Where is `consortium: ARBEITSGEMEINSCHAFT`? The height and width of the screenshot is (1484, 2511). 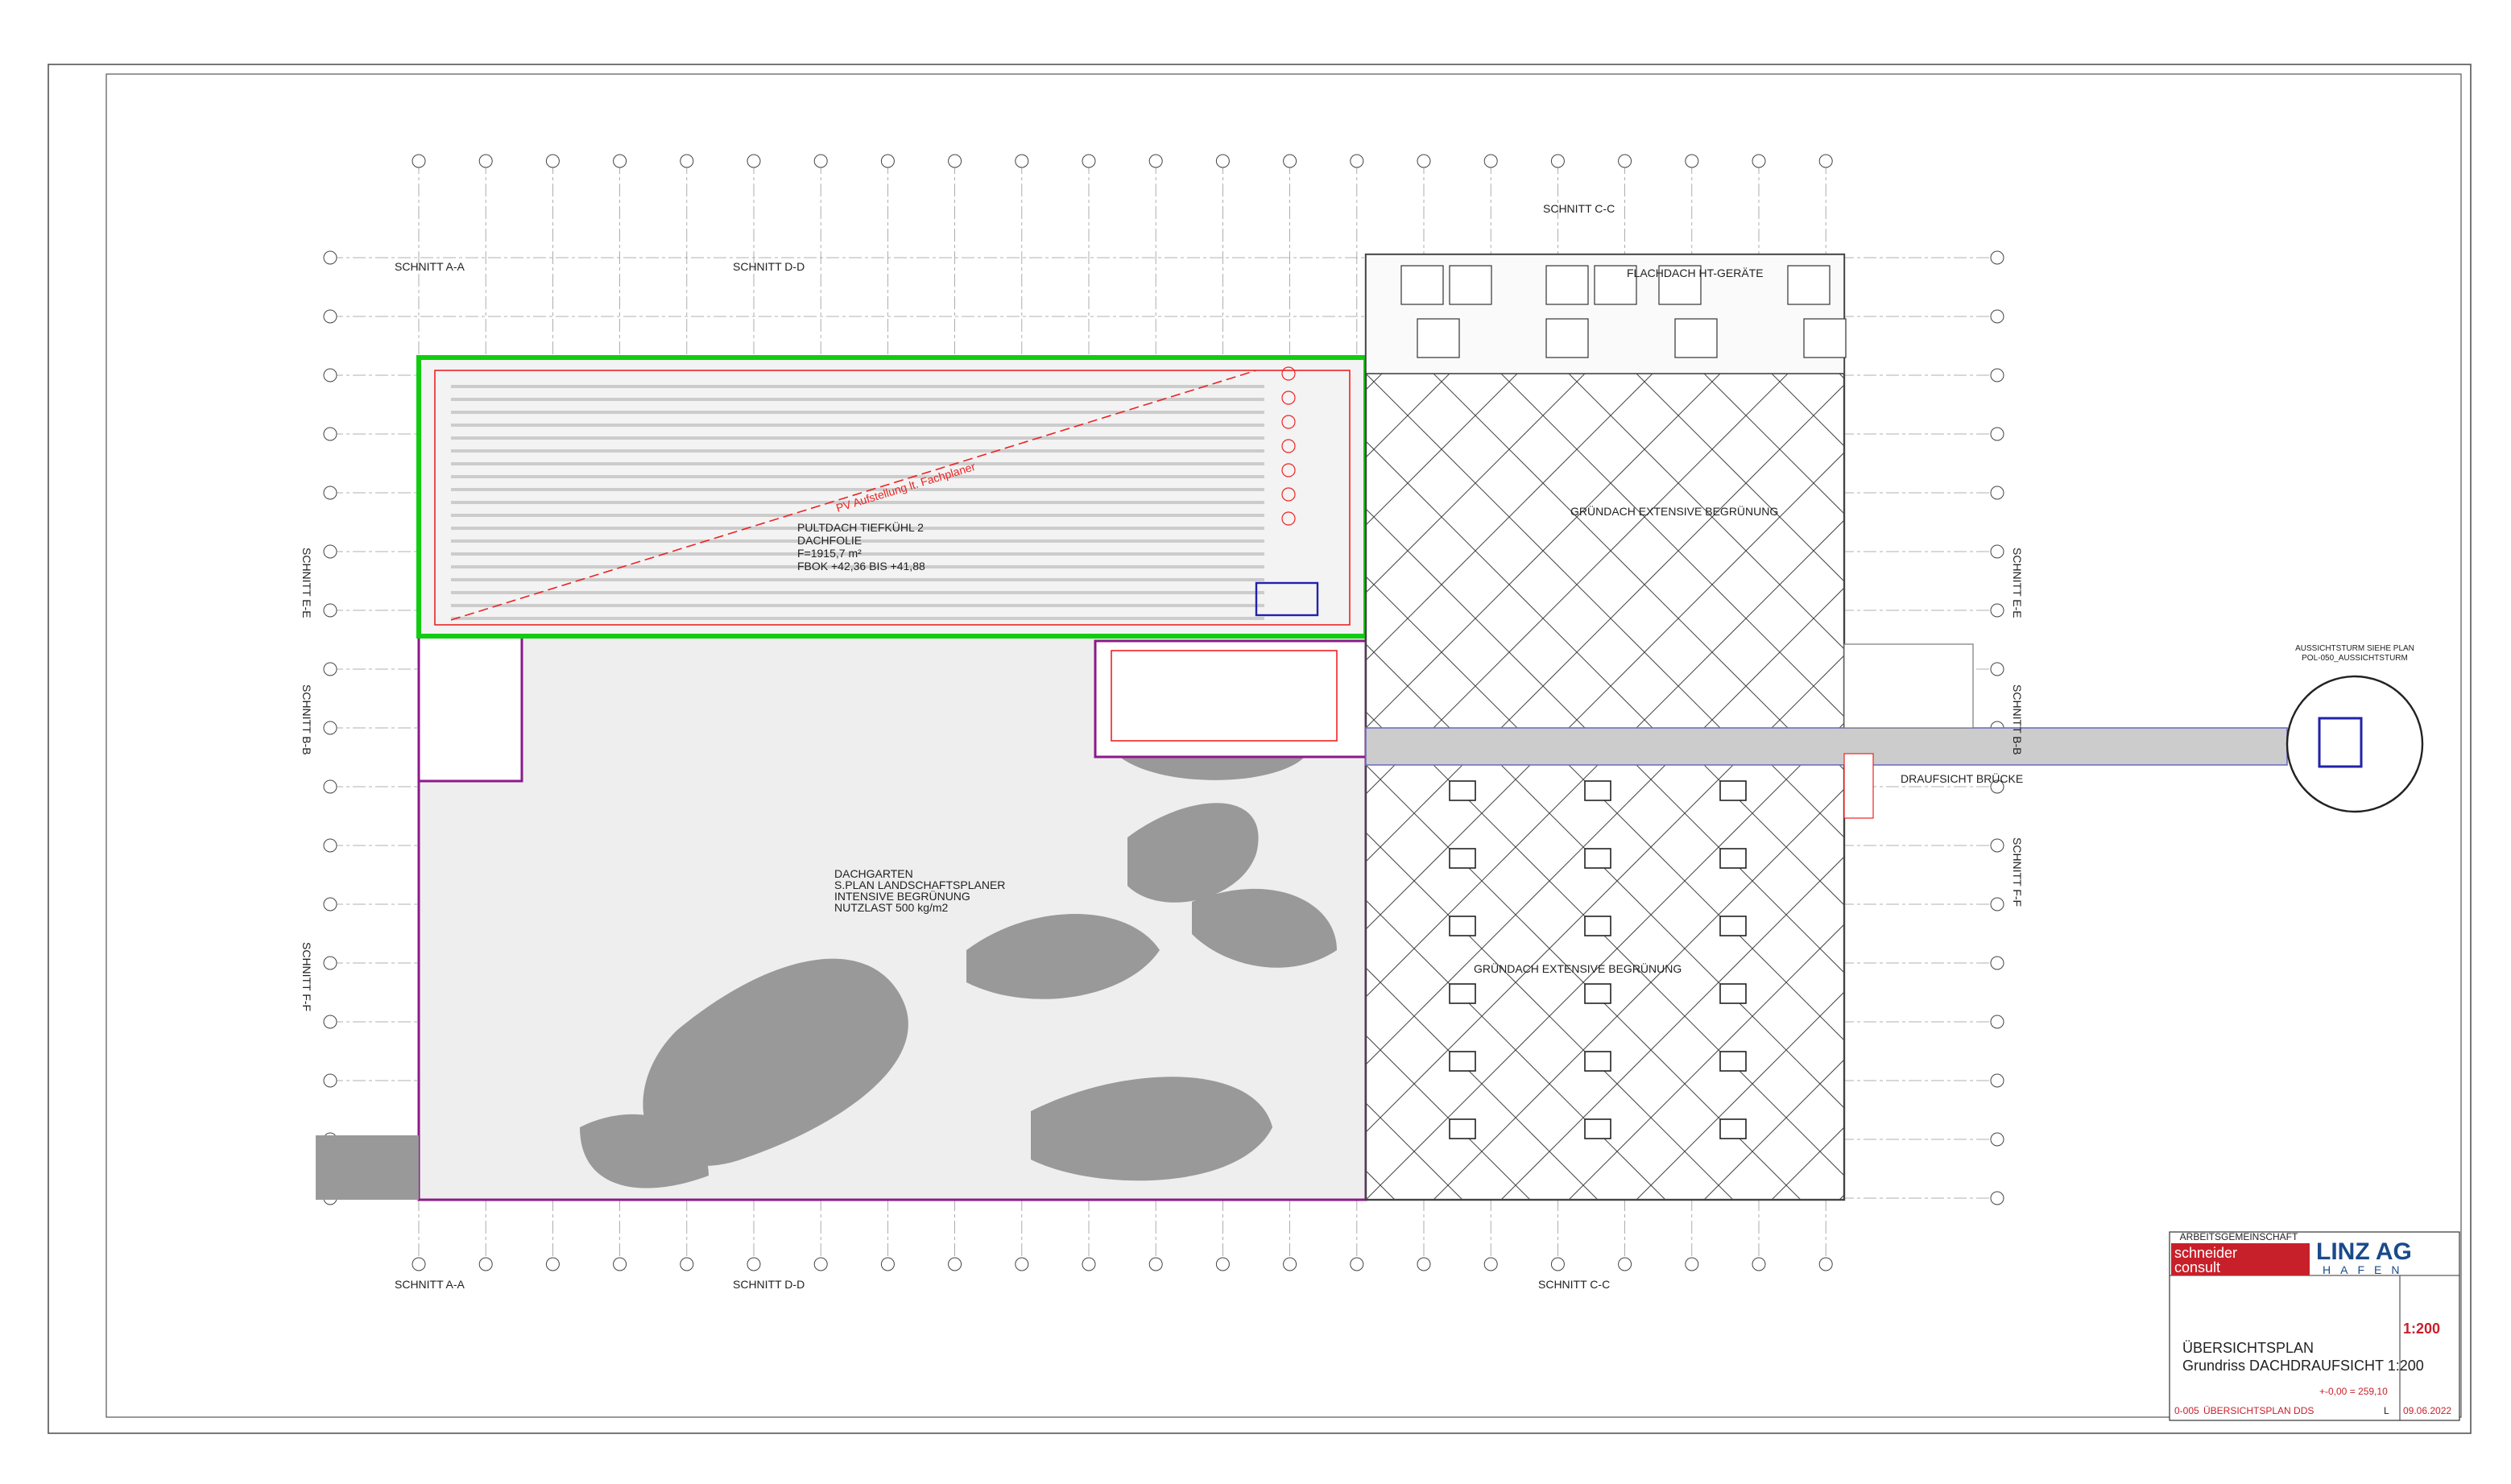 consortium: ARBEITSGEMEINSCHAFT is located at coordinates (2239, 1236).